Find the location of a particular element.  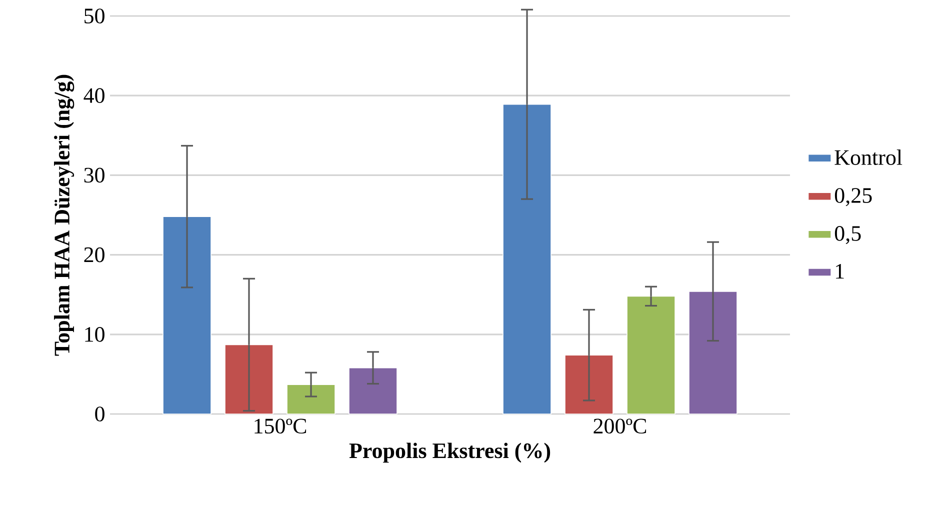

y-tick-label: 10 is located at coordinates (94, 334).